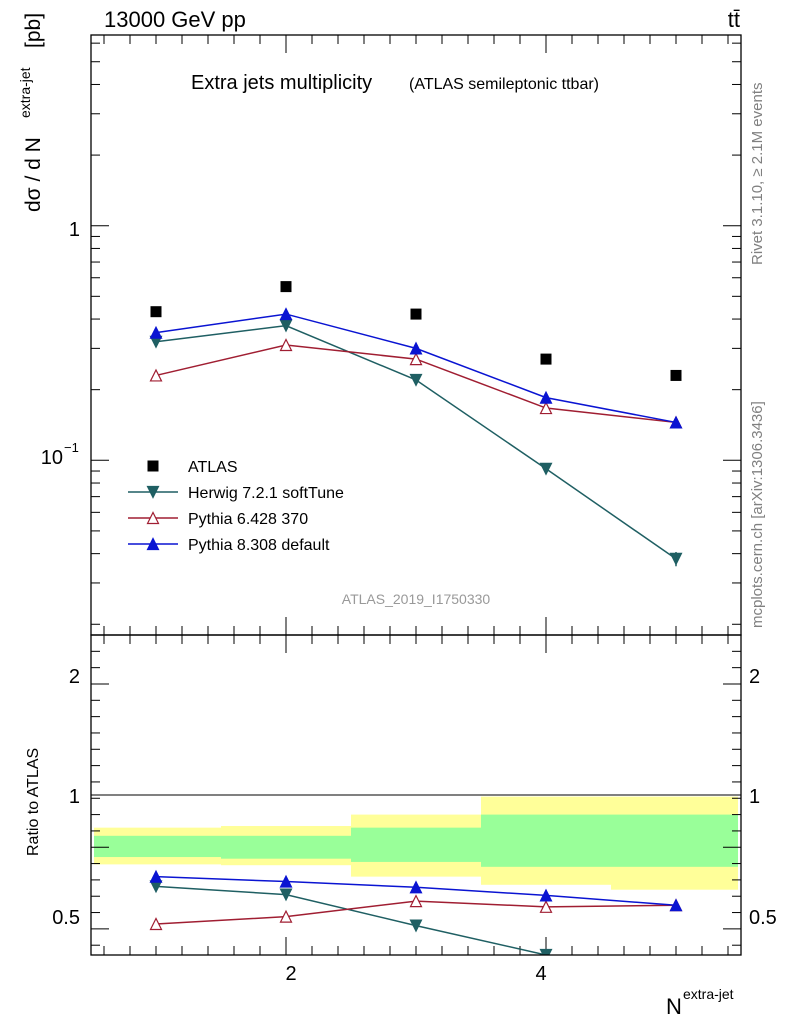 The height and width of the screenshot is (1024, 786). What do you see at coordinates (290, 974) in the screenshot?
I see `x-tick-label-2: 2` at bounding box center [290, 974].